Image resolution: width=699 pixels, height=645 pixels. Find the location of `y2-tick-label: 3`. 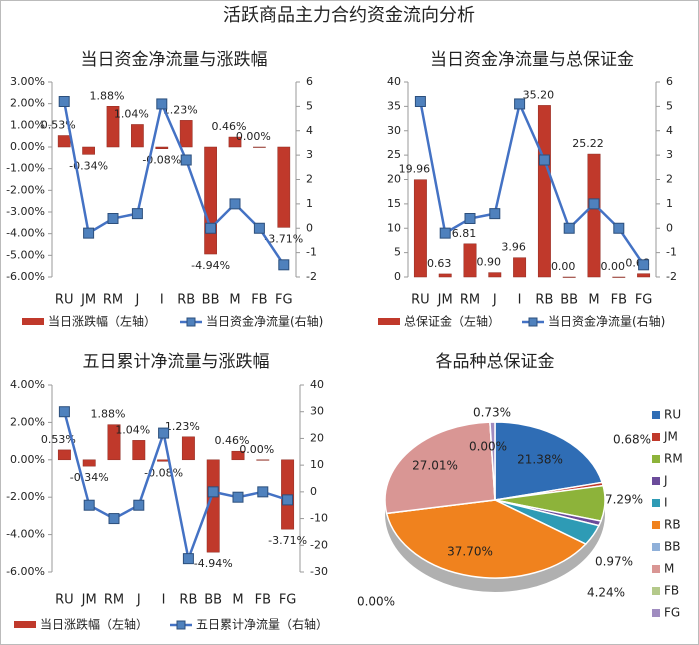

y2-tick-label: 3 is located at coordinates (669, 154).